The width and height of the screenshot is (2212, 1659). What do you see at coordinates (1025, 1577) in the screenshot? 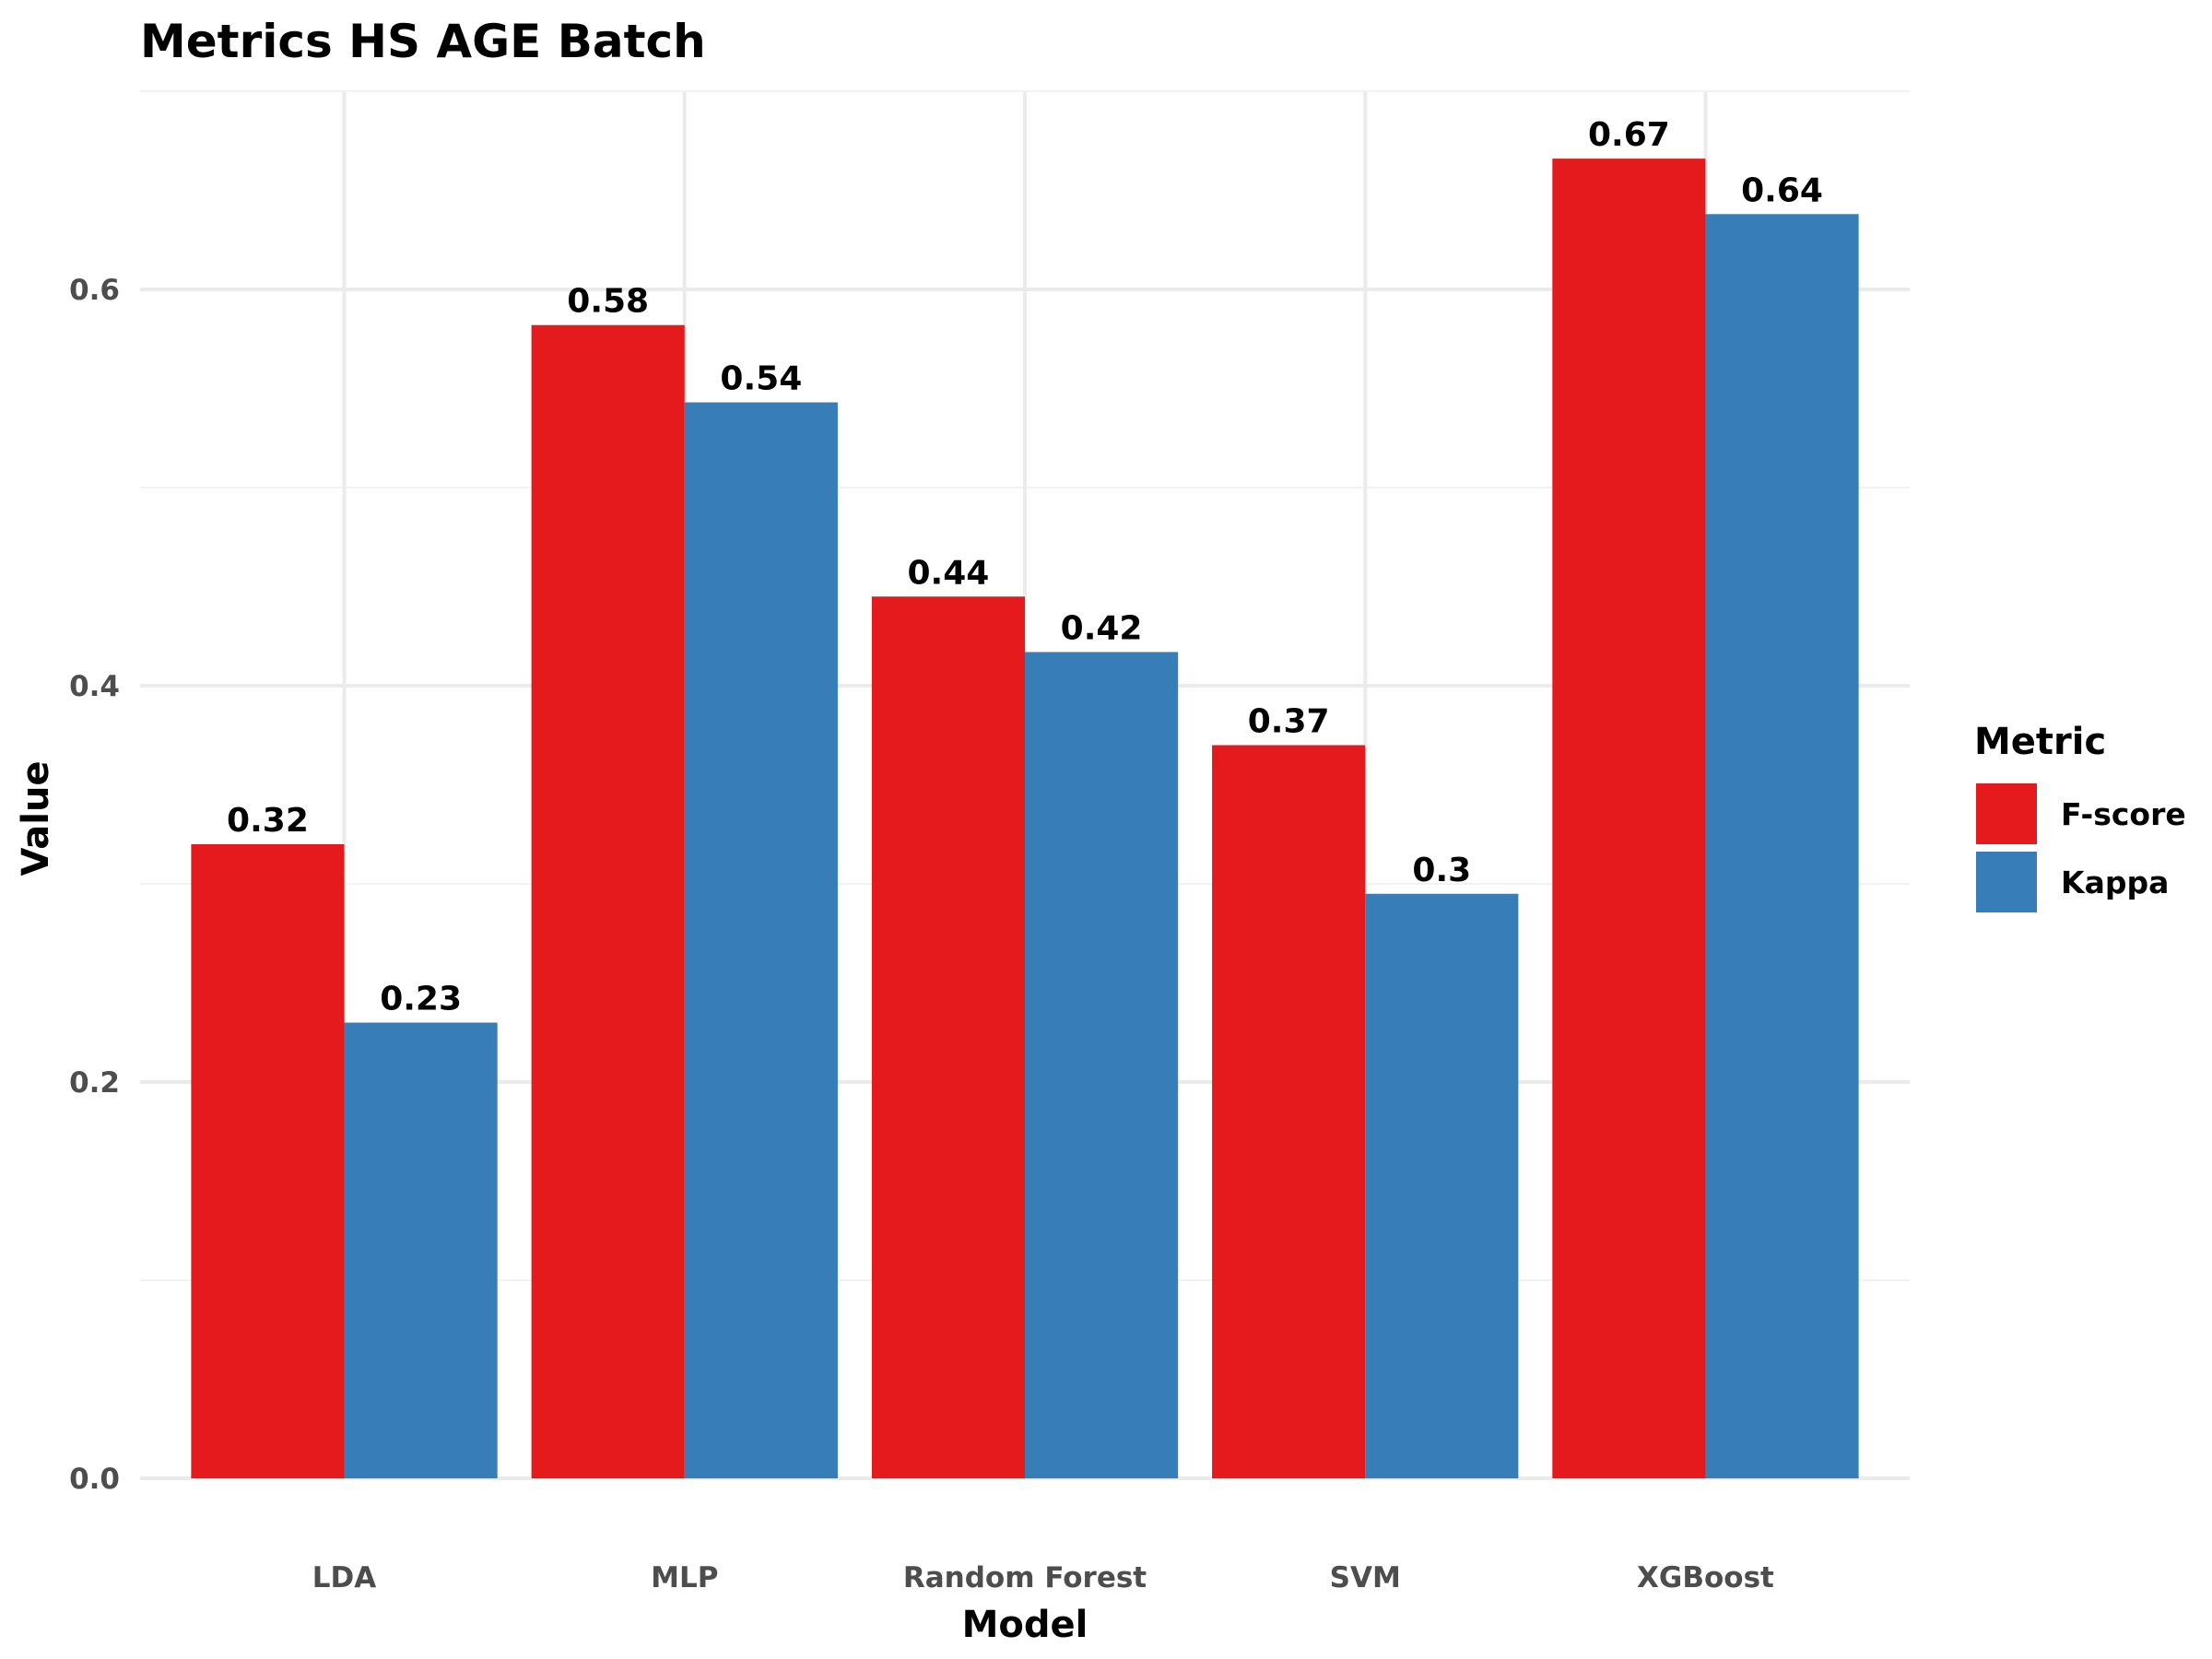
I see `x-tick-label: Random Forest` at bounding box center [1025, 1577].